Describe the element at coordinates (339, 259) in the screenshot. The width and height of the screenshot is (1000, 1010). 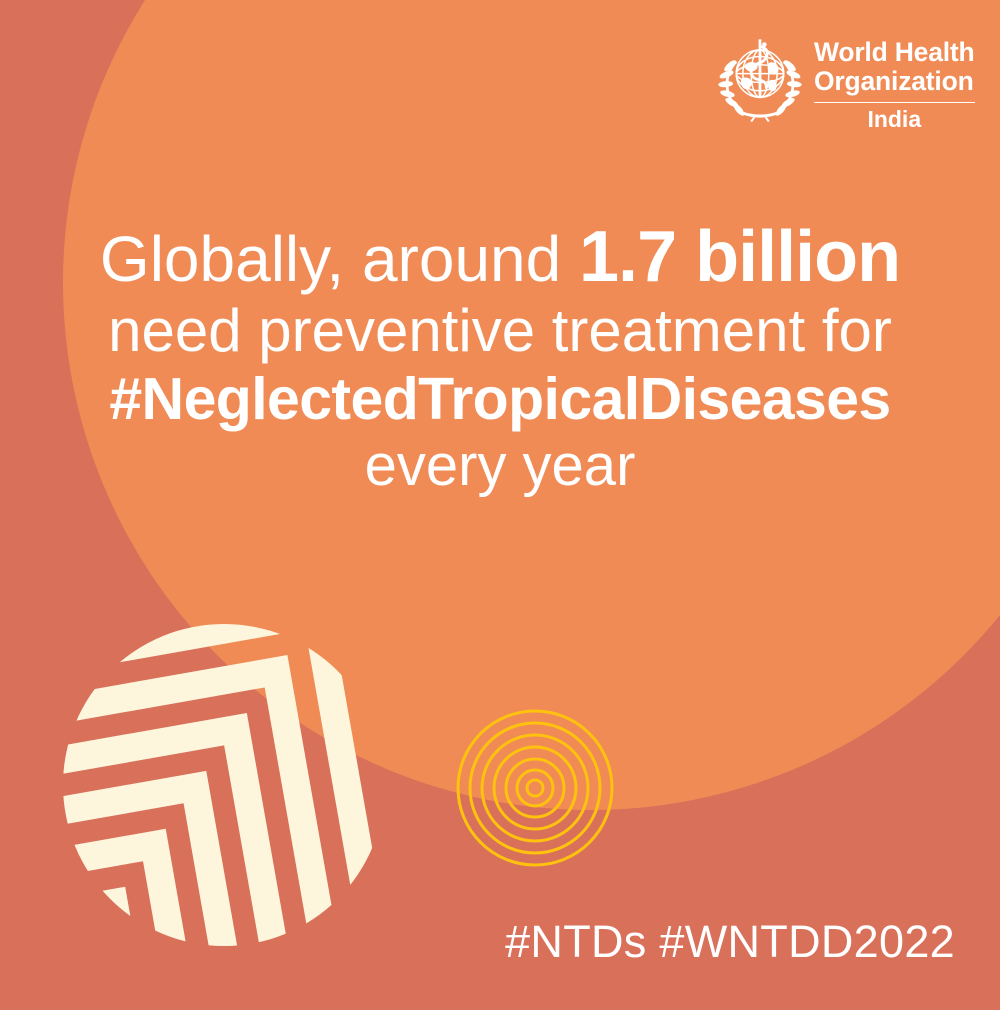
I see `headline-line-1-regular: Globally, around` at that location.